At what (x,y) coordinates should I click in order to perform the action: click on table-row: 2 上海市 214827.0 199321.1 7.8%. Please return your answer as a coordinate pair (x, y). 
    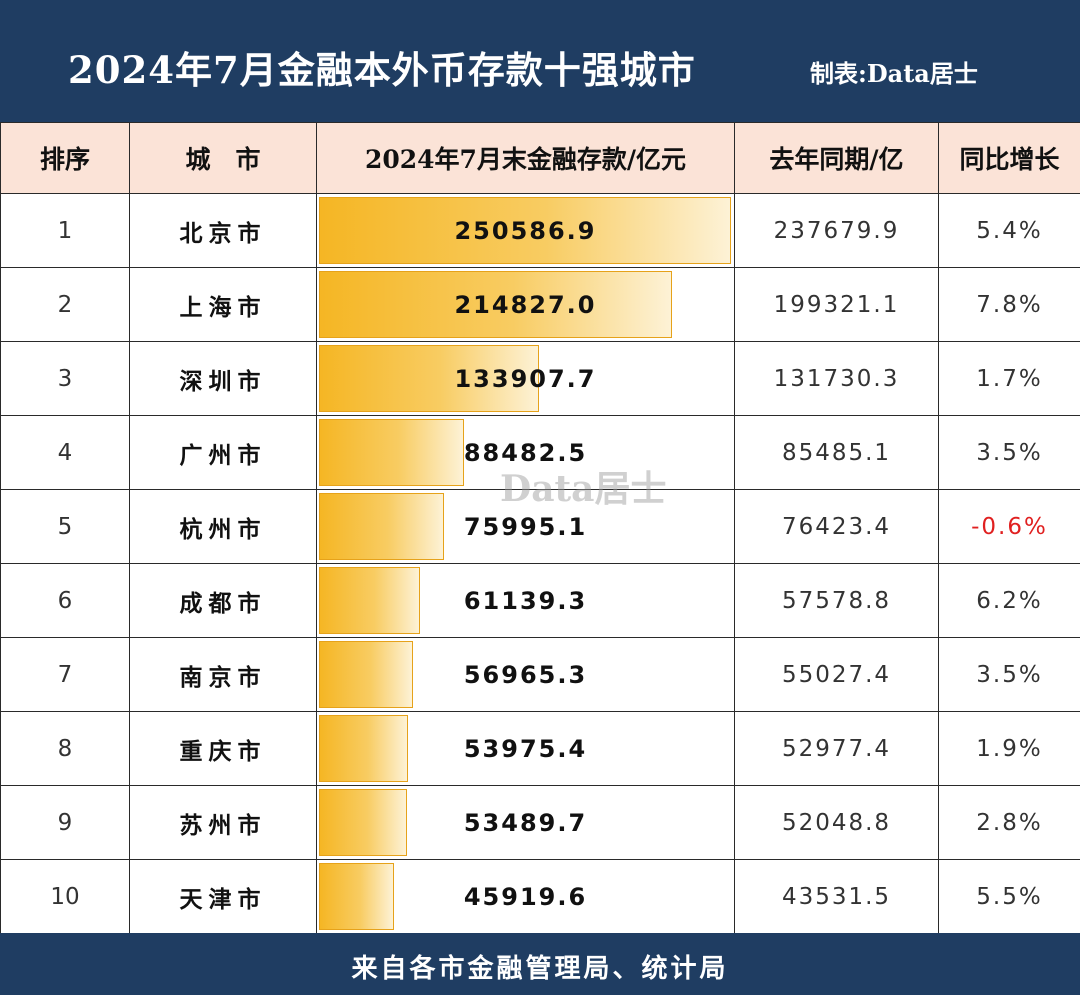
    Looking at the image, I should click on (540, 304).